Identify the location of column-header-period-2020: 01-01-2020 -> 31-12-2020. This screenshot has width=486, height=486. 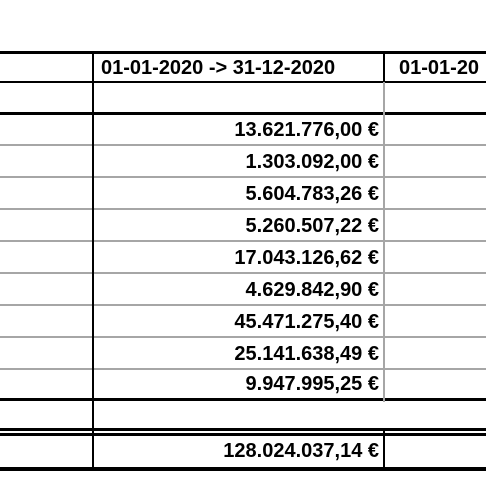
(218, 68).